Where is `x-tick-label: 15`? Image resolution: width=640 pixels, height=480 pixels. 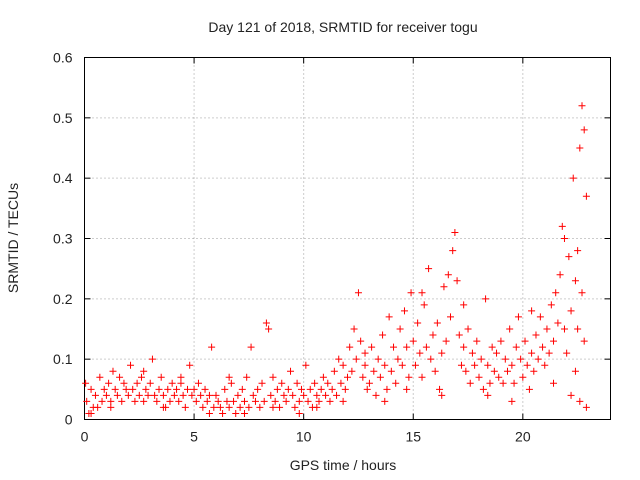
x-tick-label: 15 is located at coordinates (413, 437).